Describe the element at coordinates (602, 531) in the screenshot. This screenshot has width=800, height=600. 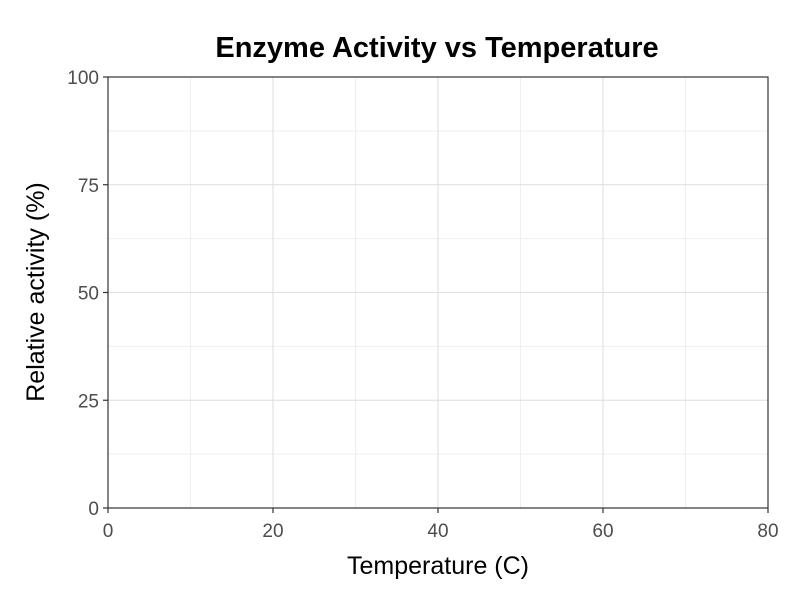
I see `x-tick-label: 60` at that location.